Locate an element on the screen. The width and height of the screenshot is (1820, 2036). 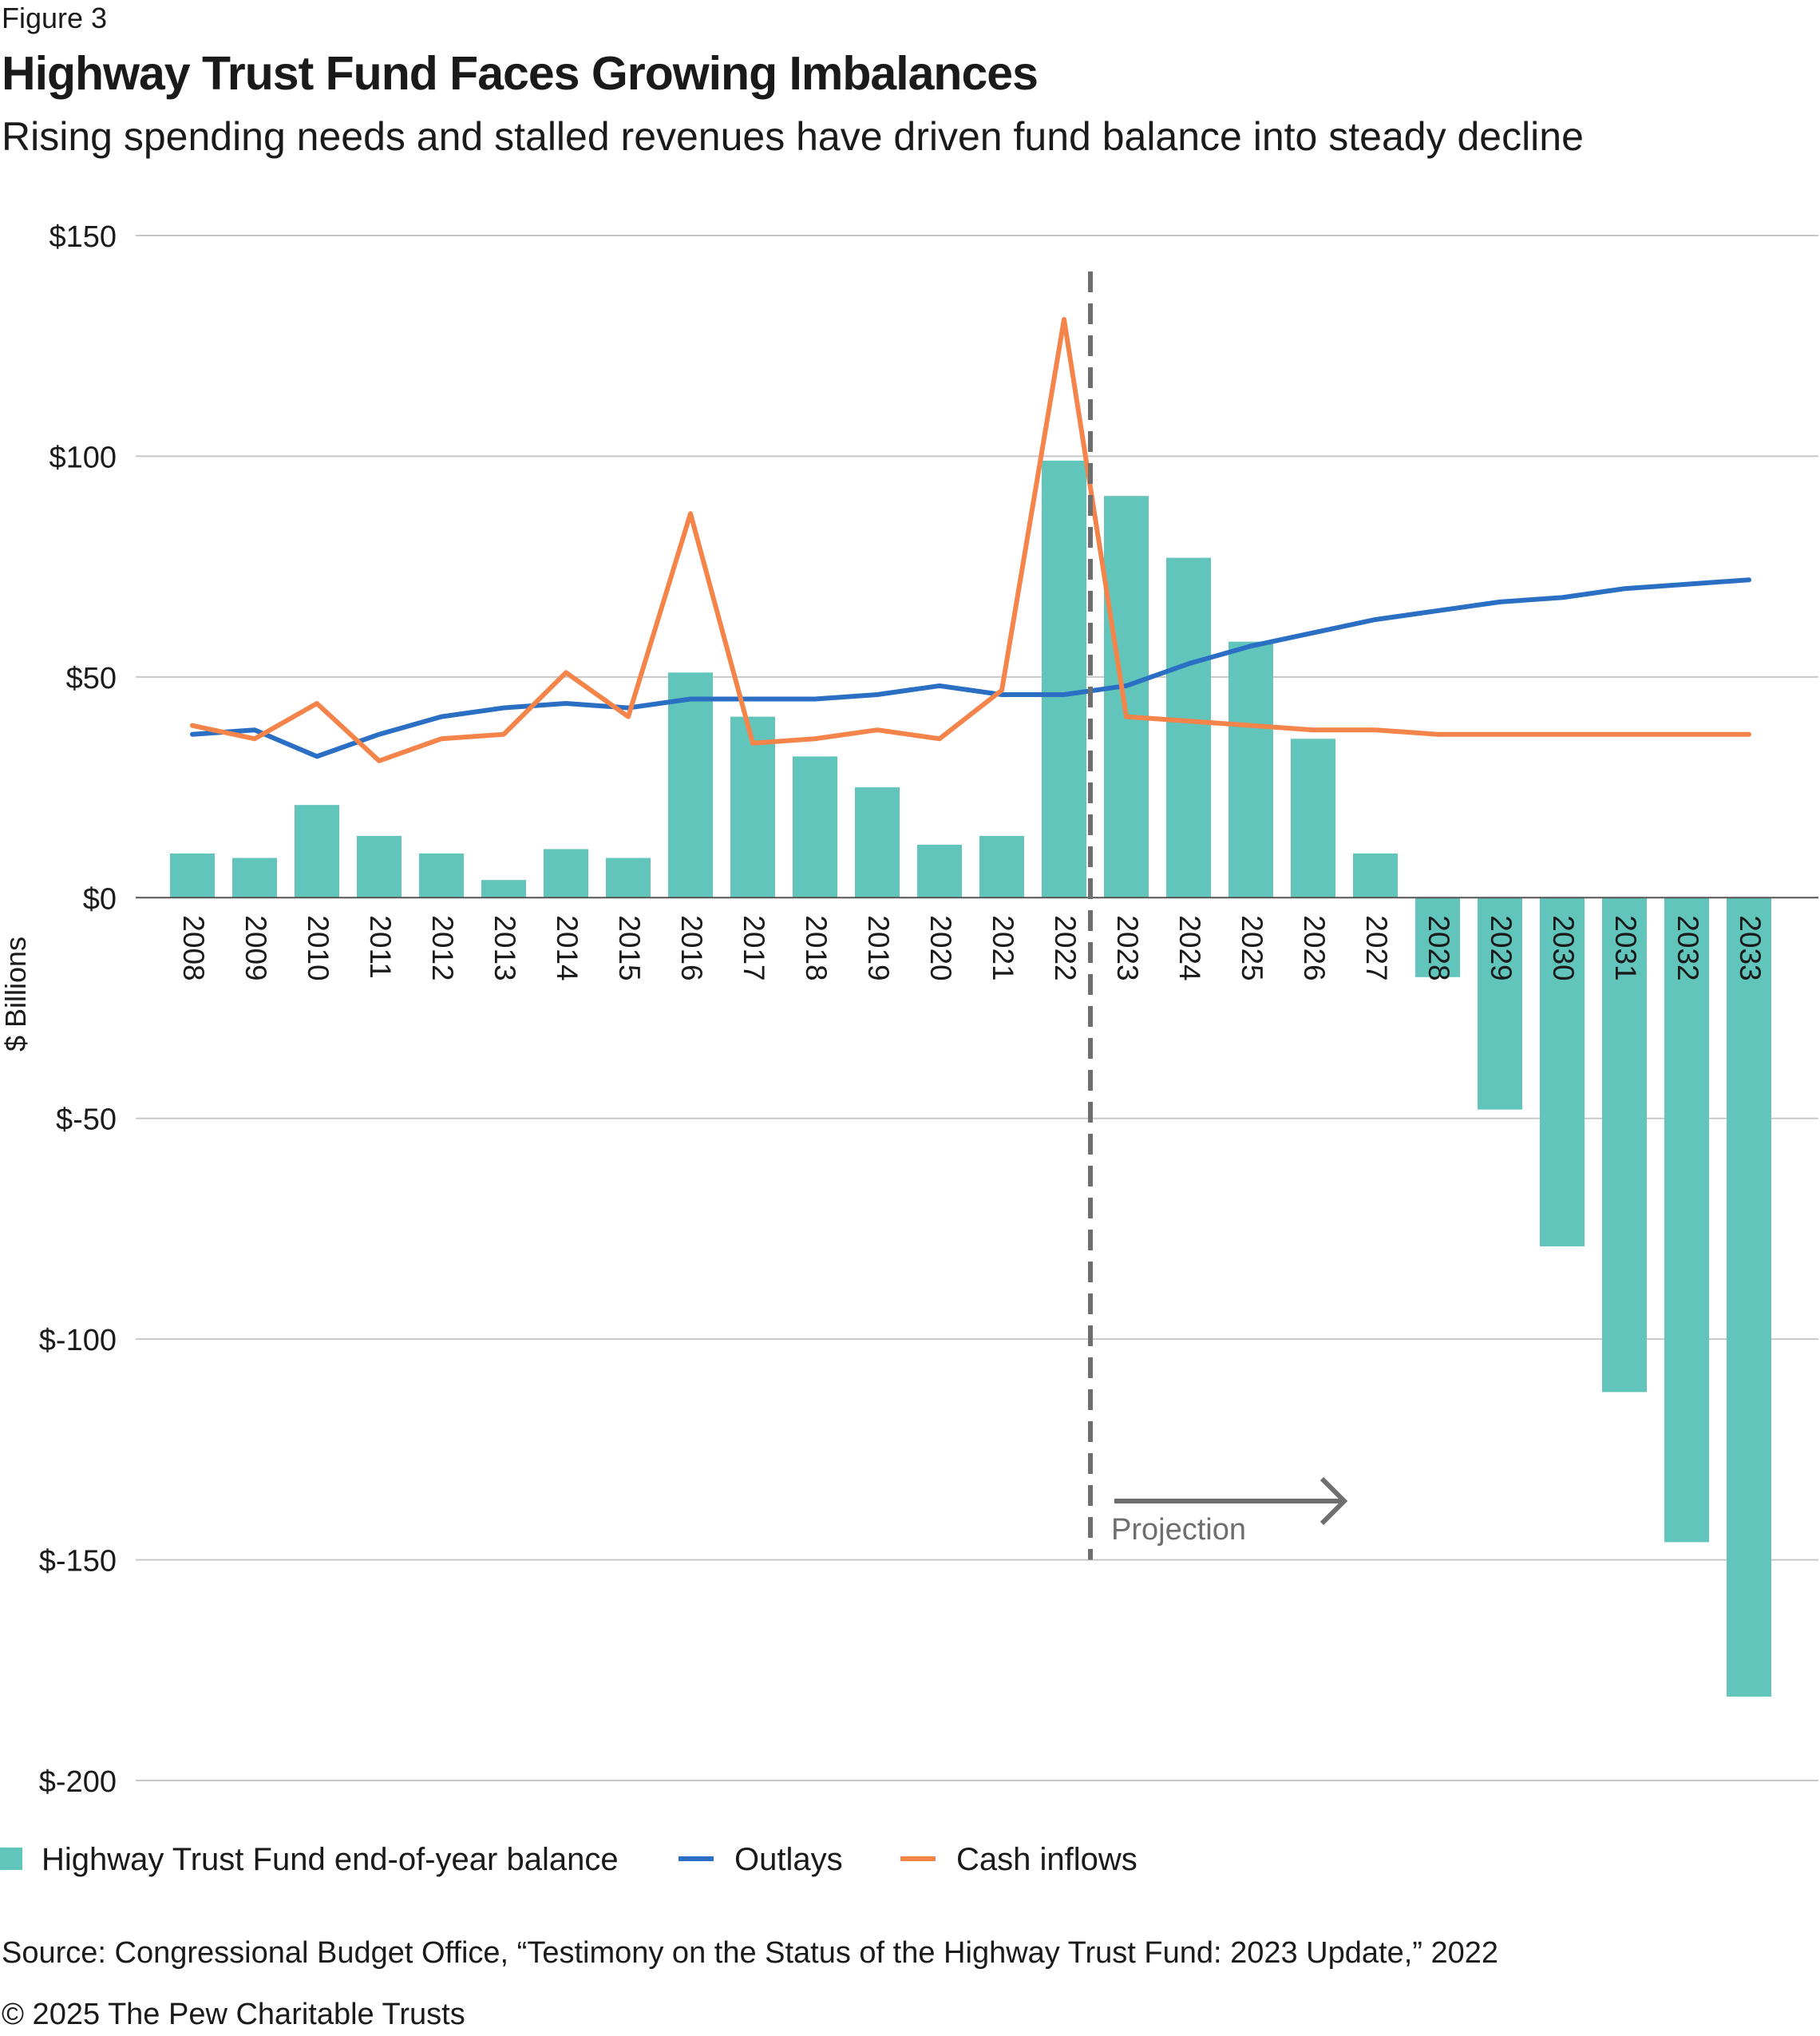
x-tick-label: 2028 is located at coordinates (1438, 947).